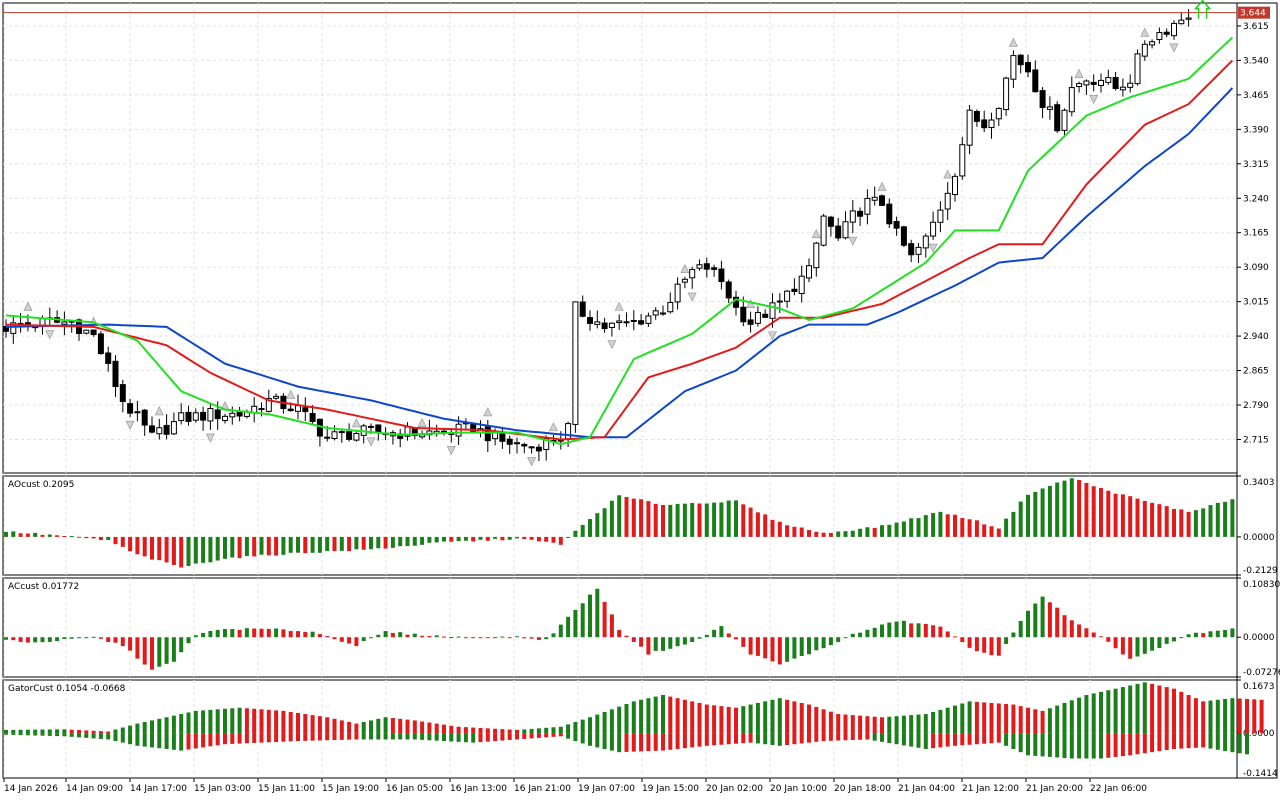  What do you see at coordinates (31, 789) in the screenshot?
I see `time-tick-label: 14 Jan 2026` at bounding box center [31, 789].